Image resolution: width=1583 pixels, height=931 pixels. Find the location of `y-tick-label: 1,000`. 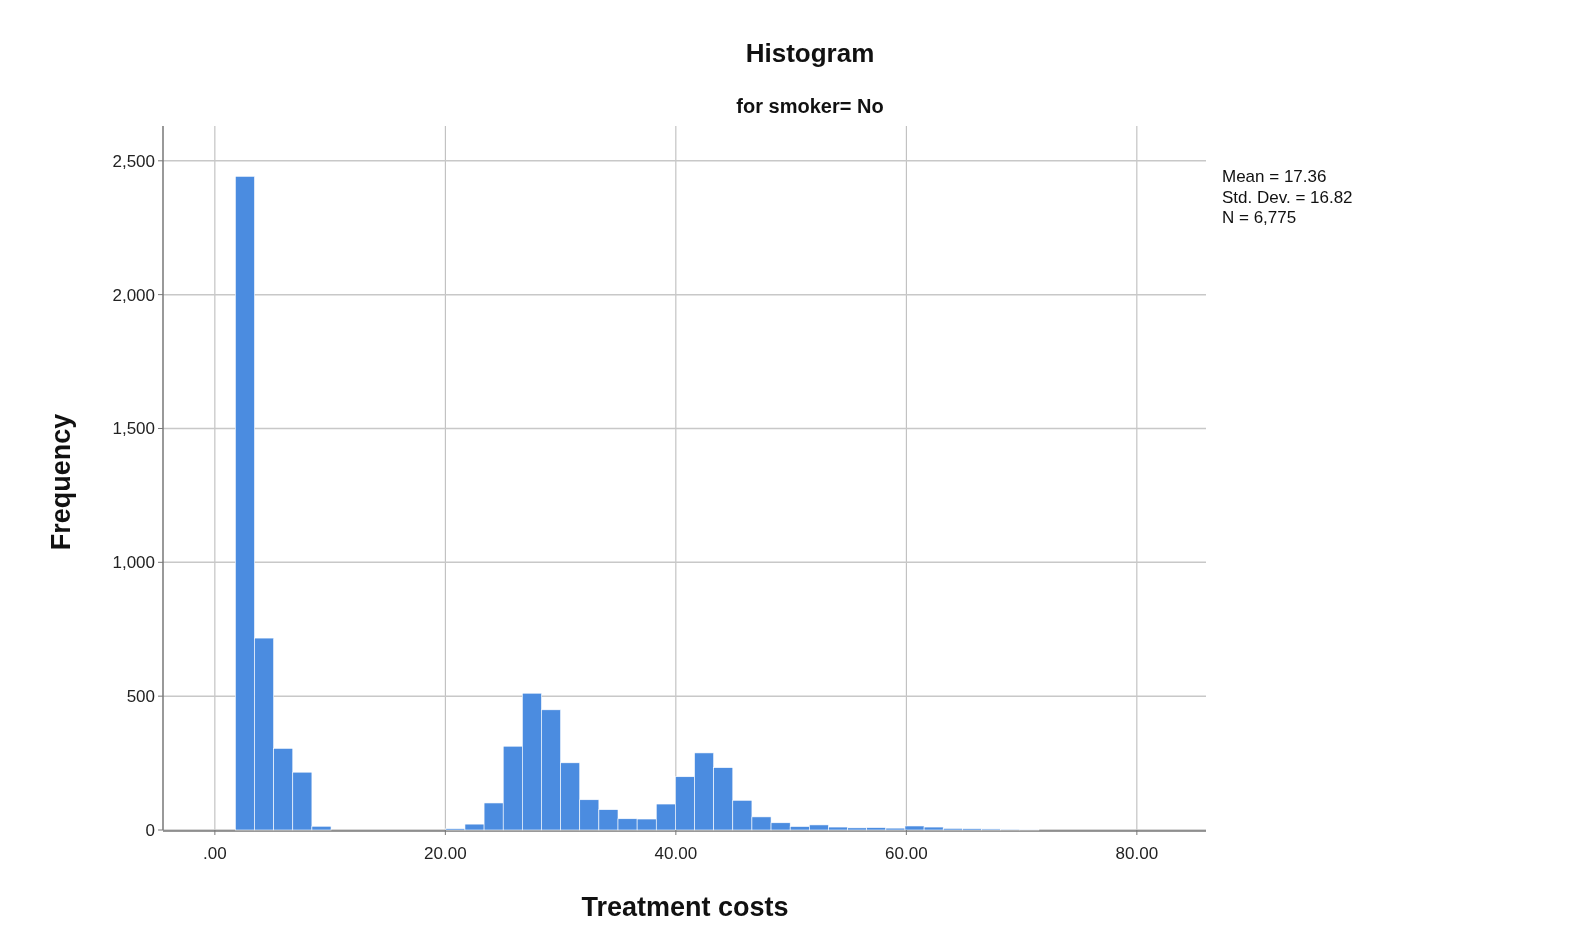

y-tick-label: 1,000 is located at coordinates (133, 563).